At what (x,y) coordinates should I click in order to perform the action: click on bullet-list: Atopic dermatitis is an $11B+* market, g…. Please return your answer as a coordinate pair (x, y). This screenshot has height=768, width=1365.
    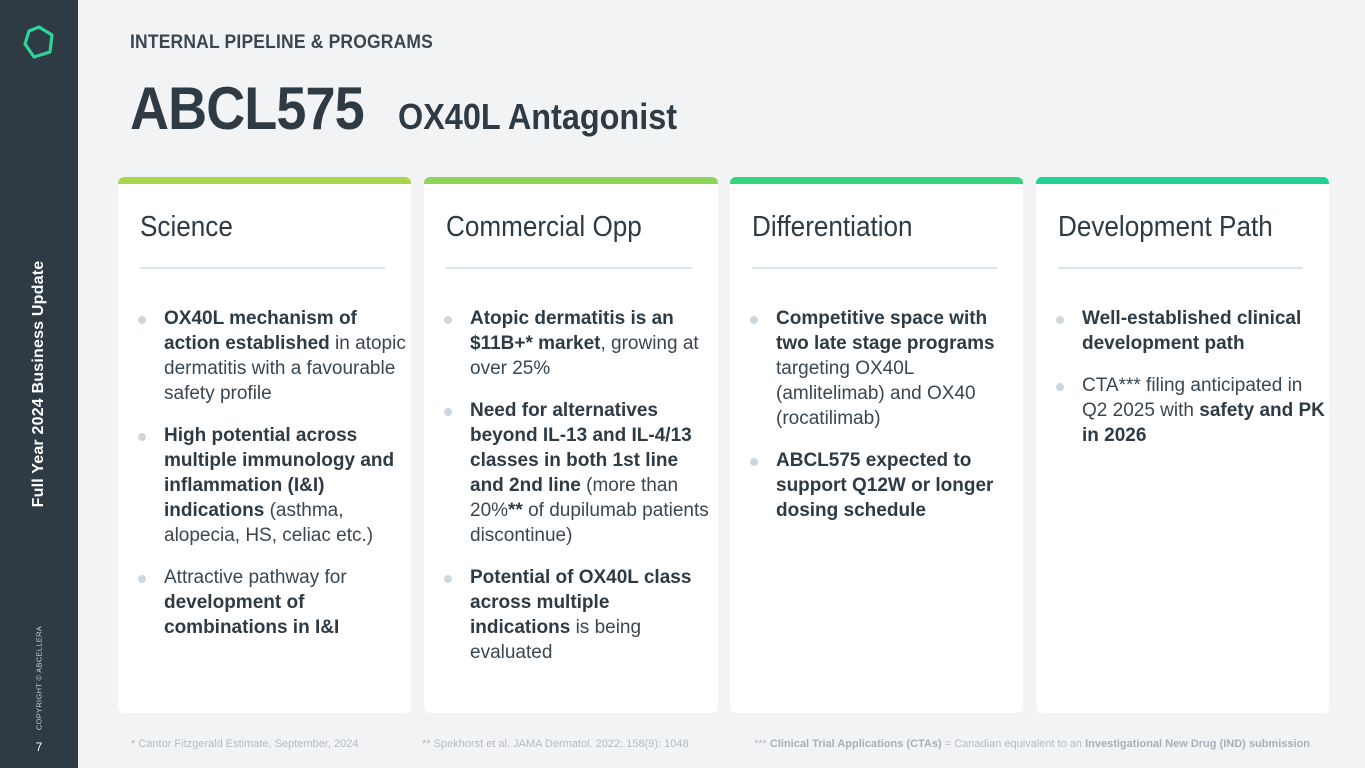
    Looking at the image, I should click on (579, 494).